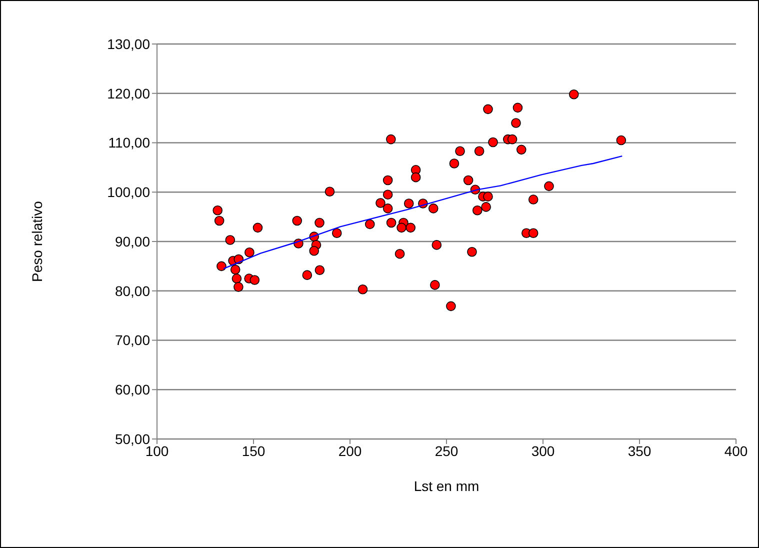 This screenshot has height=548, width=759. I want to click on y-axis-title: Peso relativo, so click(36, 241).